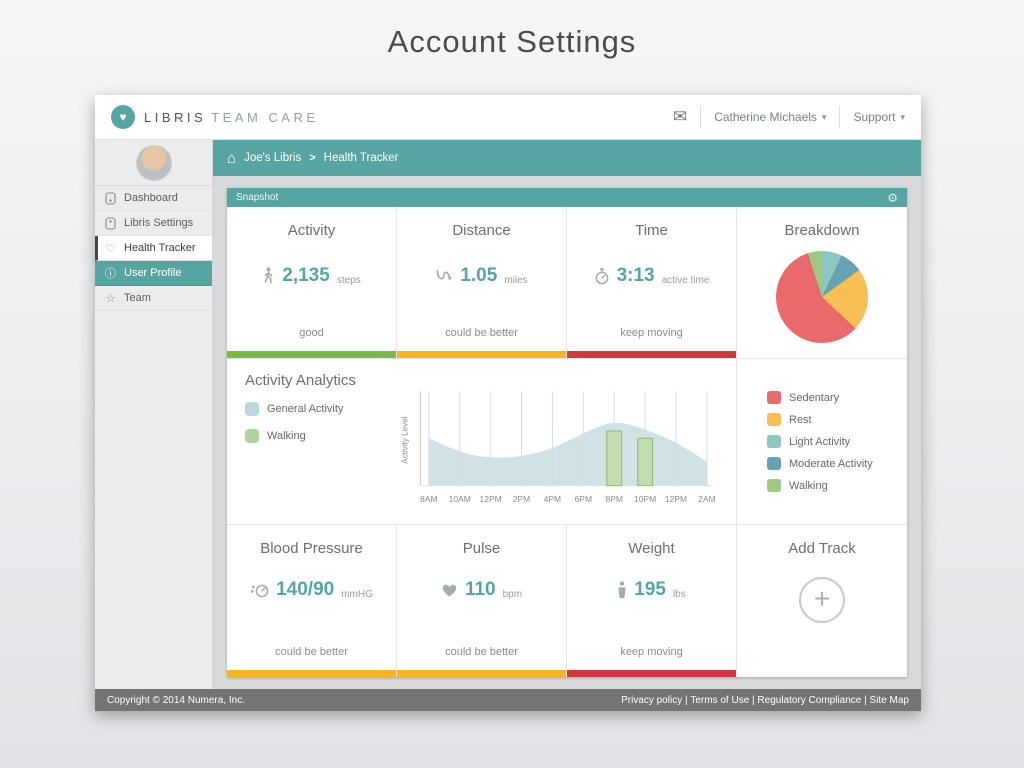 This screenshot has width=1024, height=768. I want to click on legend-item: Sedentary, so click(803, 397).